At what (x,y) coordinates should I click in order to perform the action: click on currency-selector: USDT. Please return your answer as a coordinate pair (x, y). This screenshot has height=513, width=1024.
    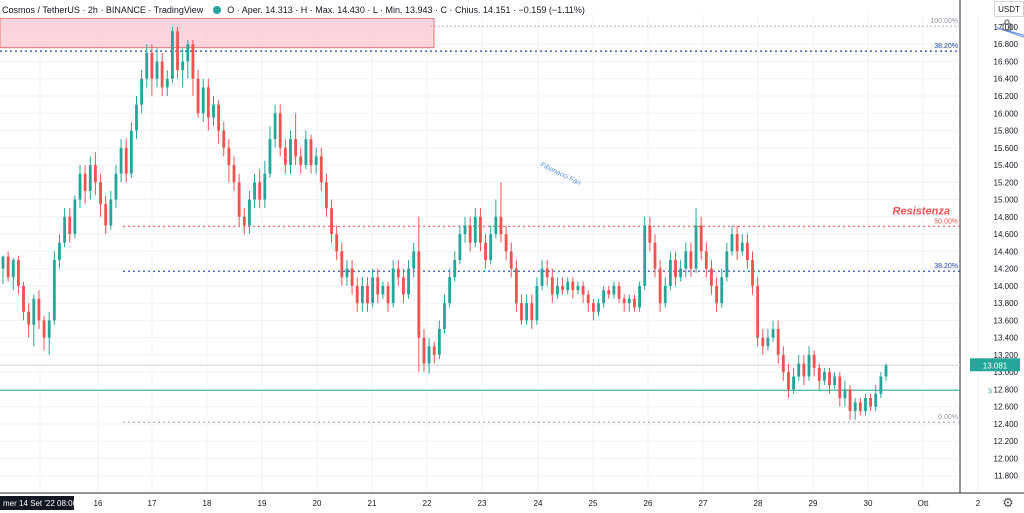
    Looking at the image, I should click on (1009, 9).